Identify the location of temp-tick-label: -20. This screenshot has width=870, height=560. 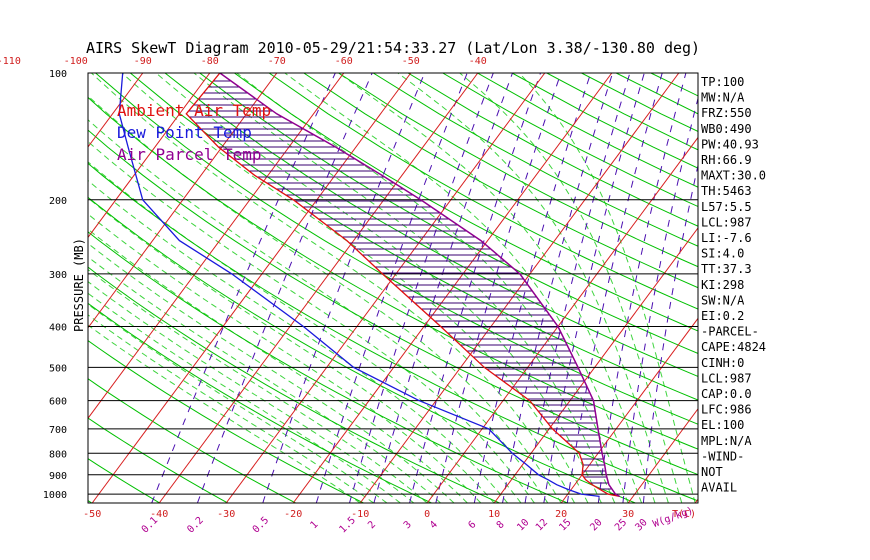
(293, 514).